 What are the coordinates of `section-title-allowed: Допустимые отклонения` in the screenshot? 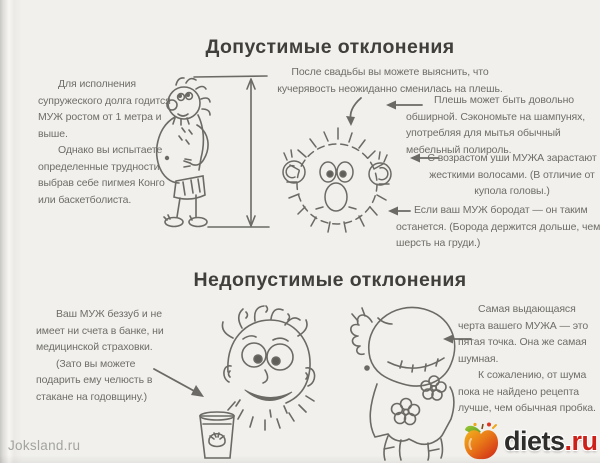 It's located at (330, 47).